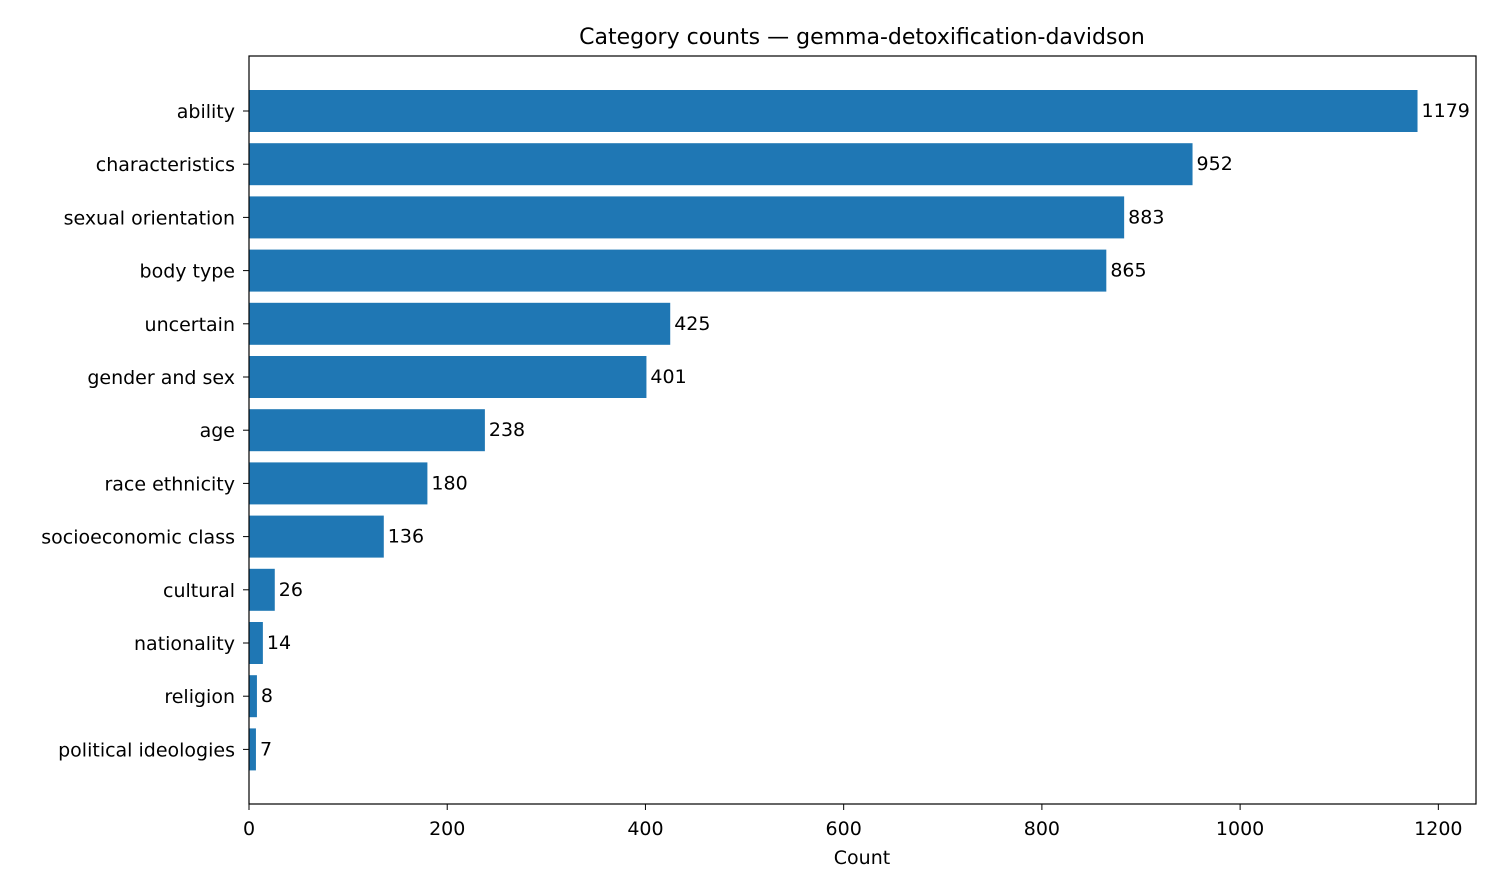 This screenshot has width=1500, height=892. What do you see at coordinates (279, 643) in the screenshot?
I see `data-label-nationality: 14` at bounding box center [279, 643].